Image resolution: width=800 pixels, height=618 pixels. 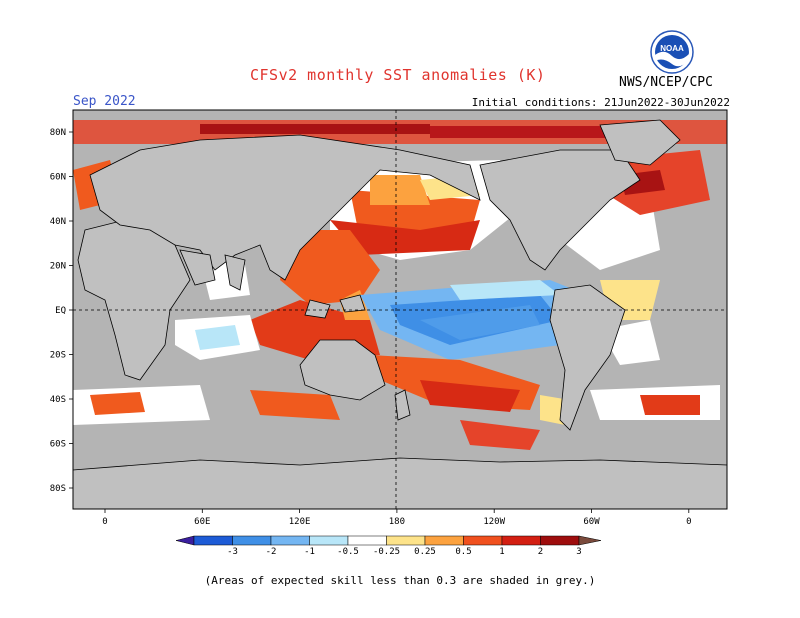 What do you see at coordinates (185, 540) in the screenshot?
I see `colorbar-min-arrow` at bounding box center [185, 540].